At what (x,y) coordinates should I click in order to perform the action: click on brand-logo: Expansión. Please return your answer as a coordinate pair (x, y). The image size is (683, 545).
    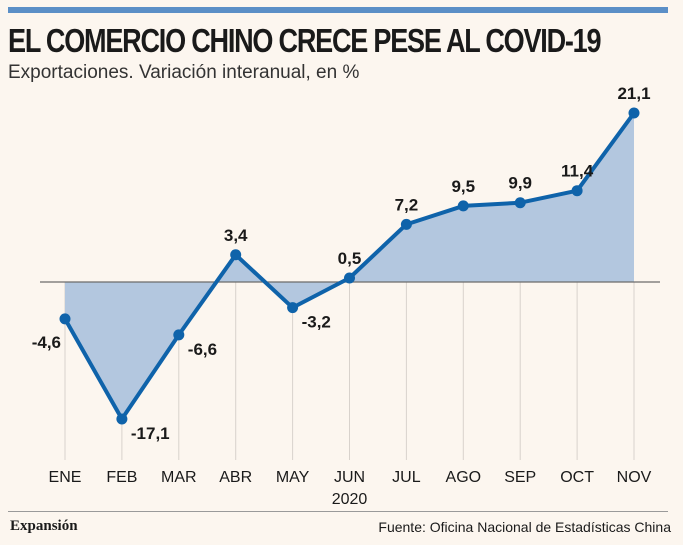
    Looking at the image, I should click on (44, 526).